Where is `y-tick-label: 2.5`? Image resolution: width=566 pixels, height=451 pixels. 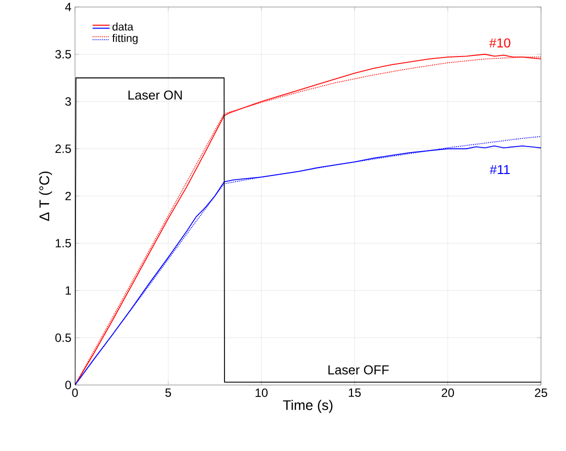
y-tick-label: 2.5 is located at coordinates (63, 148).